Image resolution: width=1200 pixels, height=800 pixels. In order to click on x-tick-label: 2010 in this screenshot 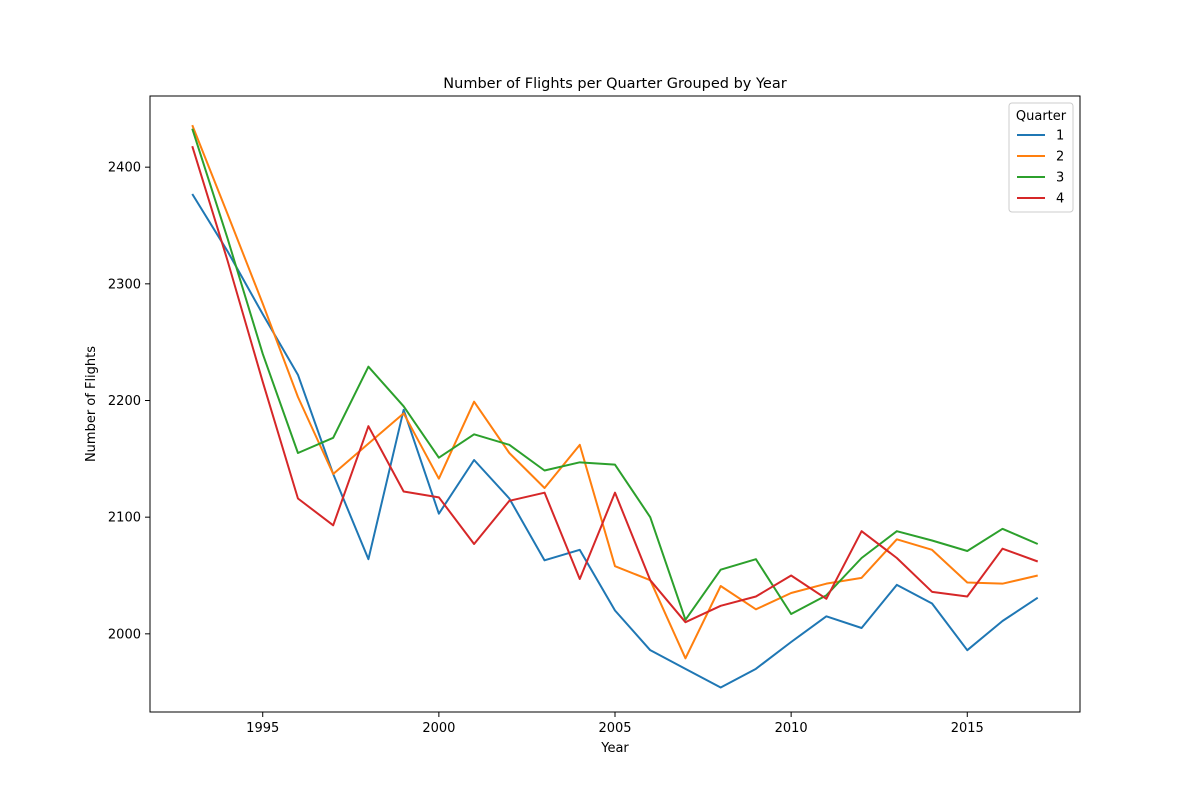, I will do `click(791, 728)`.